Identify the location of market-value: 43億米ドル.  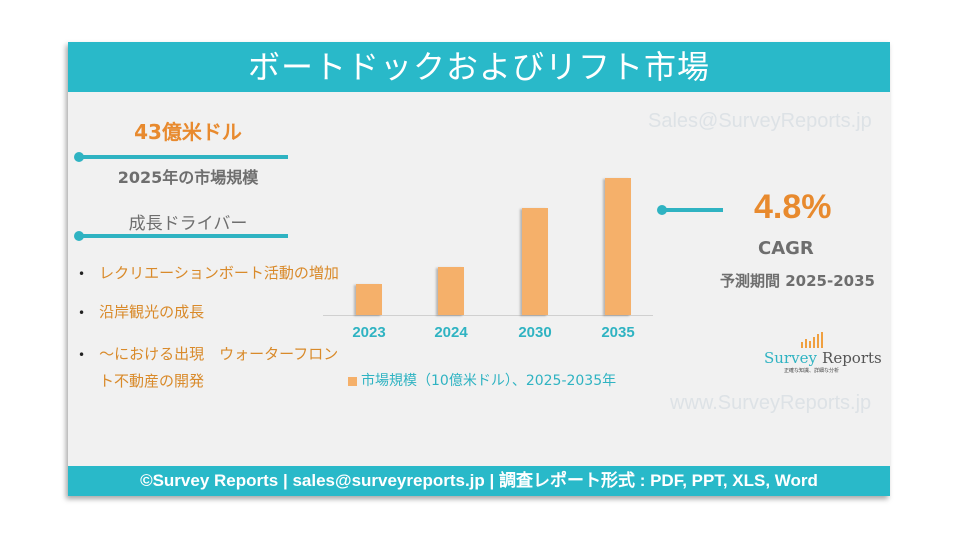
(188, 132).